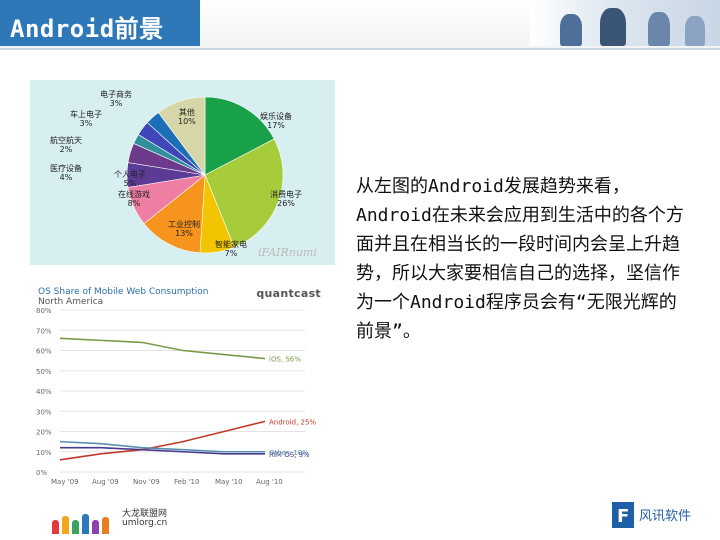 This screenshot has width=720, height=540. What do you see at coordinates (229, 482) in the screenshot?
I see `x-tick-label: May '10` at bounding box center [229, 482].